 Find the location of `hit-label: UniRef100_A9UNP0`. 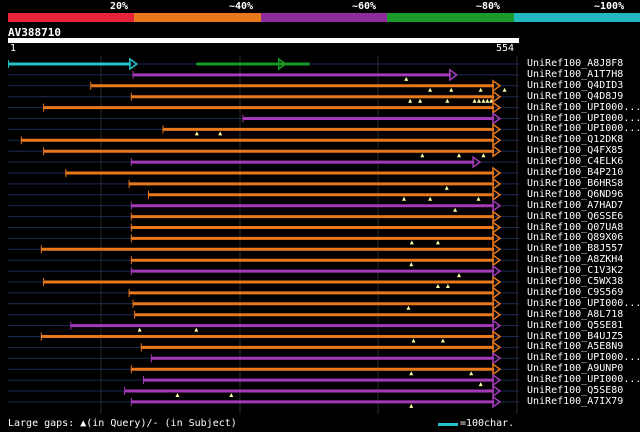

hit-label: UniRef100_A9UNP0 is located at coordinates (575, 369).